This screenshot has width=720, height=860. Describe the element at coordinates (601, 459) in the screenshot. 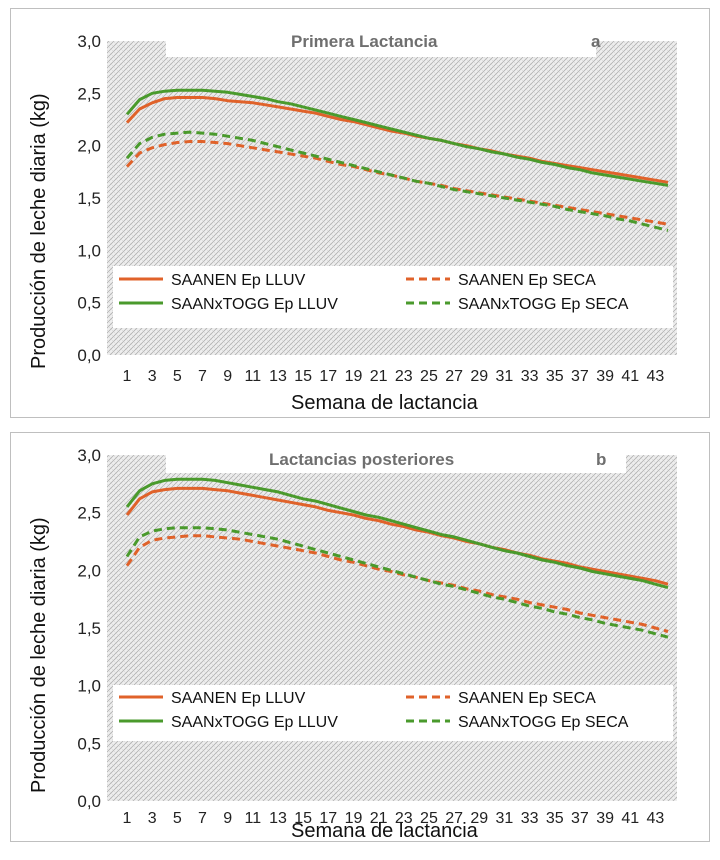

I see `panel-label: b` at that location.